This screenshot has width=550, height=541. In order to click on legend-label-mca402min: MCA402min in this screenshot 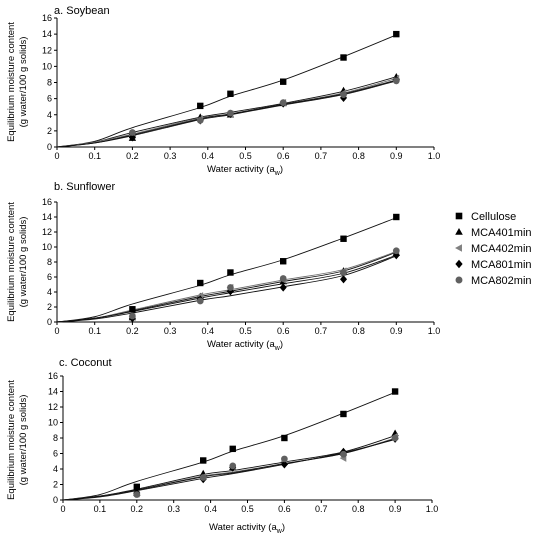, I will do `click(501, 249)`.